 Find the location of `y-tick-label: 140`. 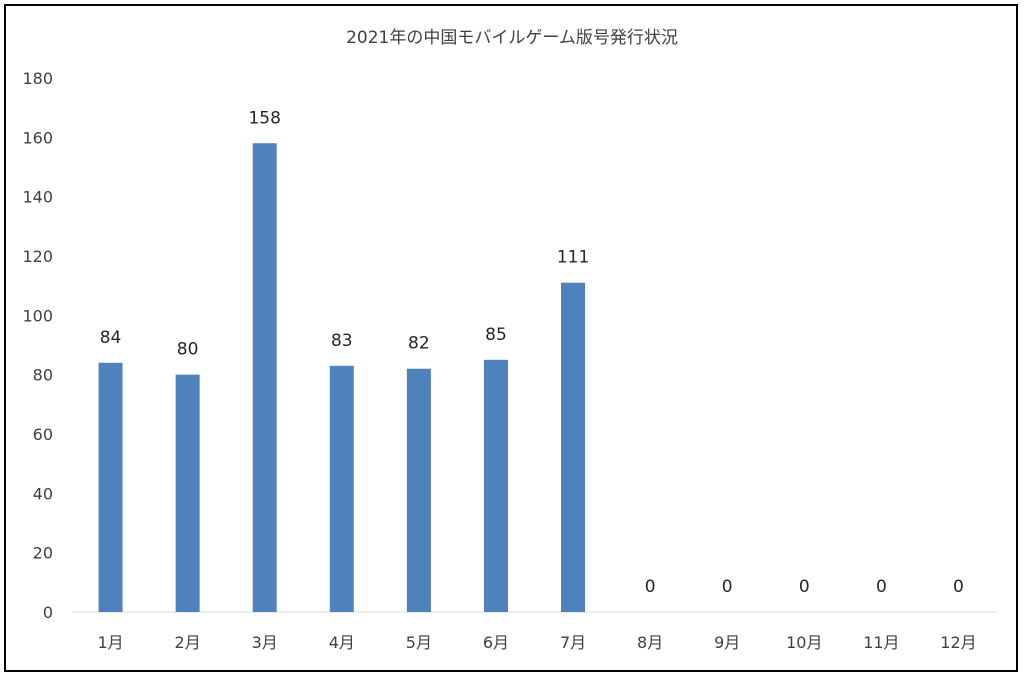

y-tick-label: 140 is located at coordinates (37, 197).